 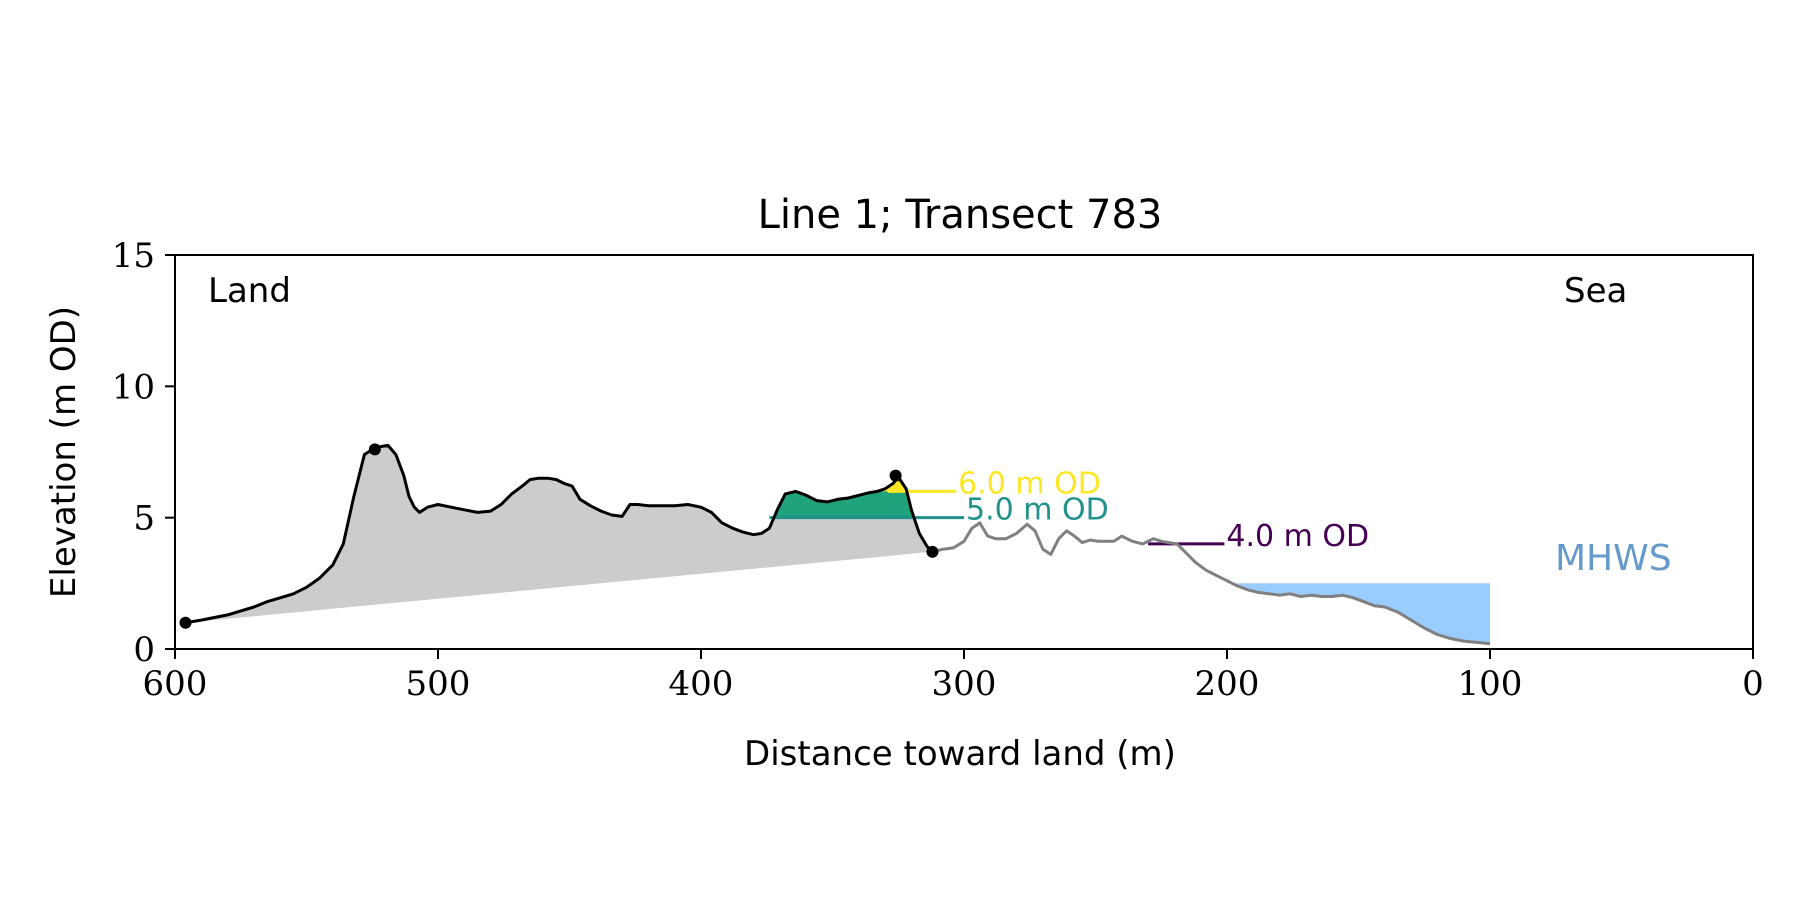 I want to click on x-axis-label: Distance toward land (m), so click(x=960, y=754).